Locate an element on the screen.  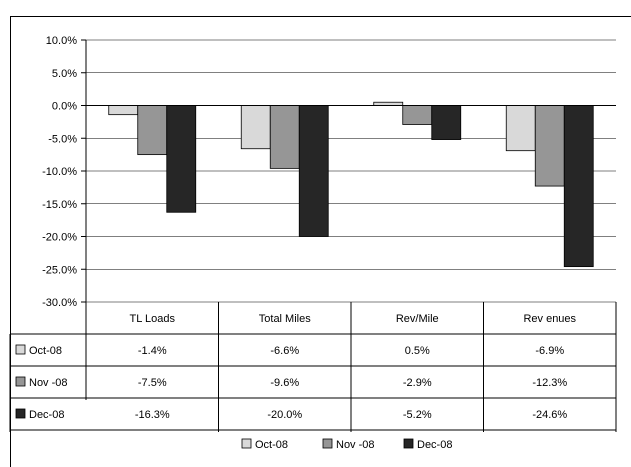
table-series-name: Nov -08 is located at coordinates (48, 383).